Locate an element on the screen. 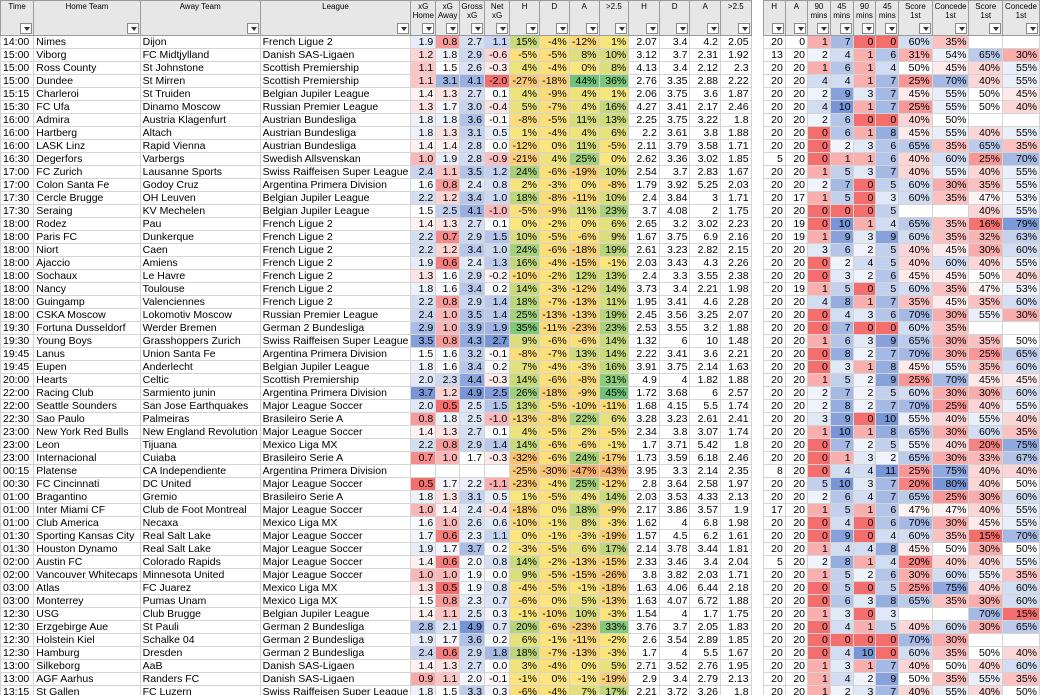  cell-17: 13 is located at coordinates (774, 55).